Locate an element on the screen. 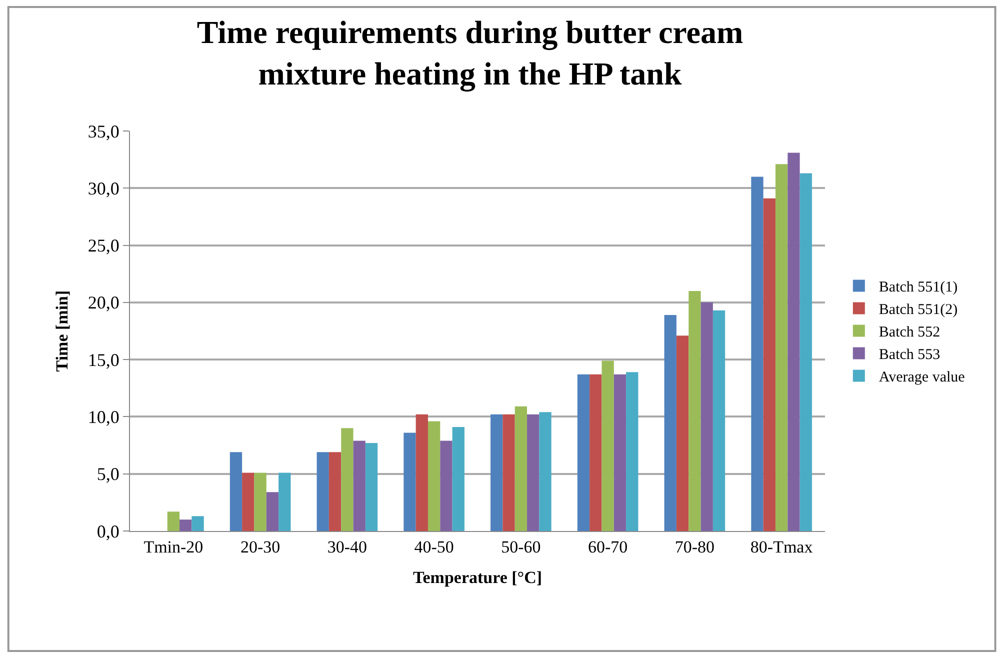 This screenshot has height=663, width=1000. x-tick-label: 30-40 is located at coordinates (347, 546).